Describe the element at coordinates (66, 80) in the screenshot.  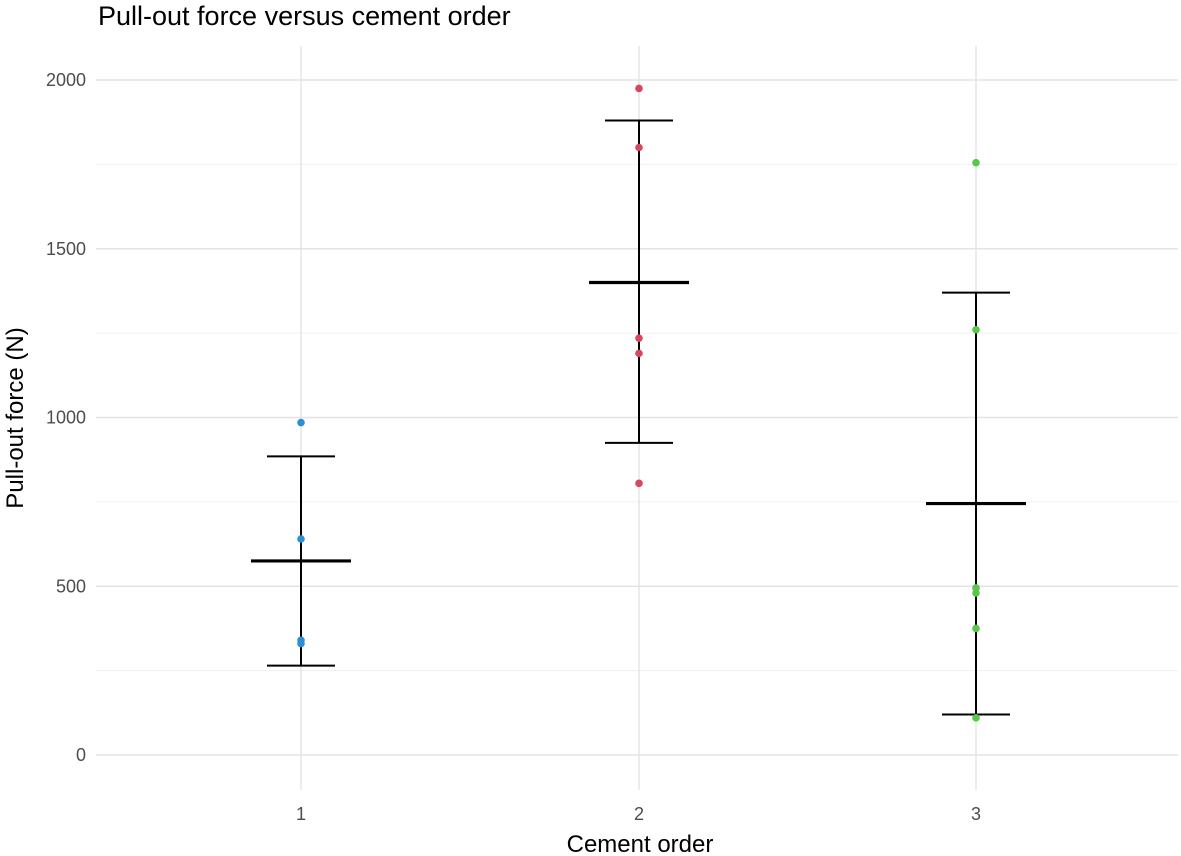
I see `y-tick-label: 2000` at that location.